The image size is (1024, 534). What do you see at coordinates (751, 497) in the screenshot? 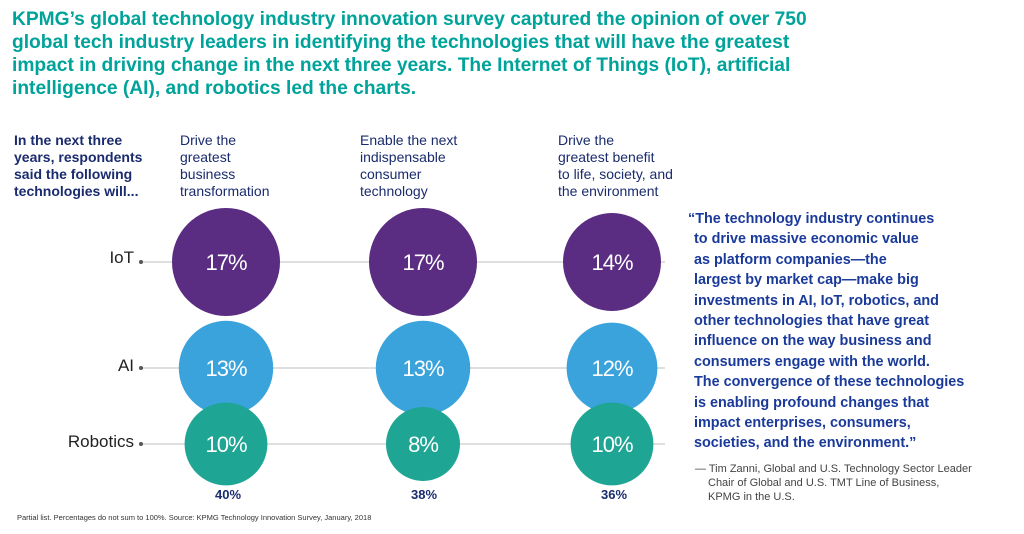
I see `attribution-line: KPMG in the U.S.` at bounding box center [751, 497].